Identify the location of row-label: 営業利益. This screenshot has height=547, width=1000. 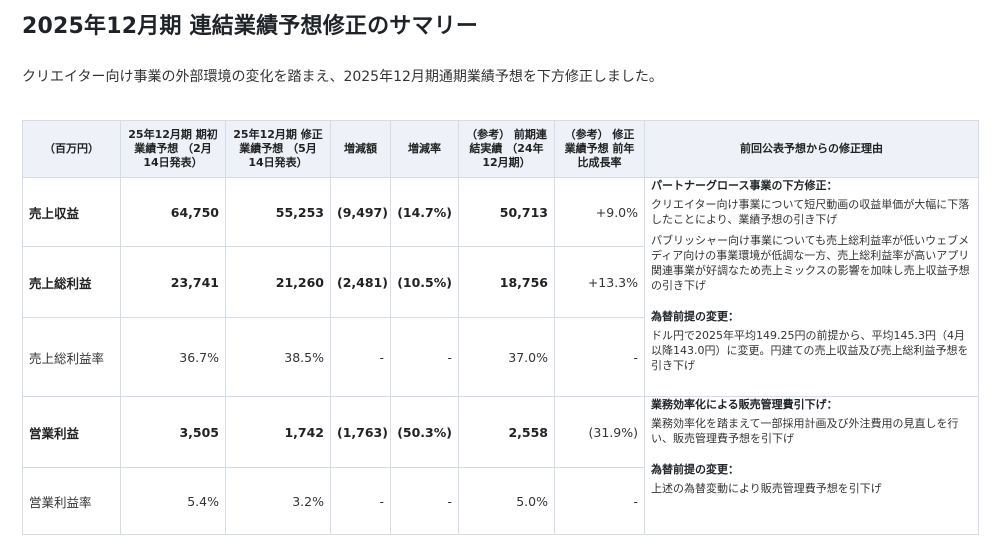
(71, 432).